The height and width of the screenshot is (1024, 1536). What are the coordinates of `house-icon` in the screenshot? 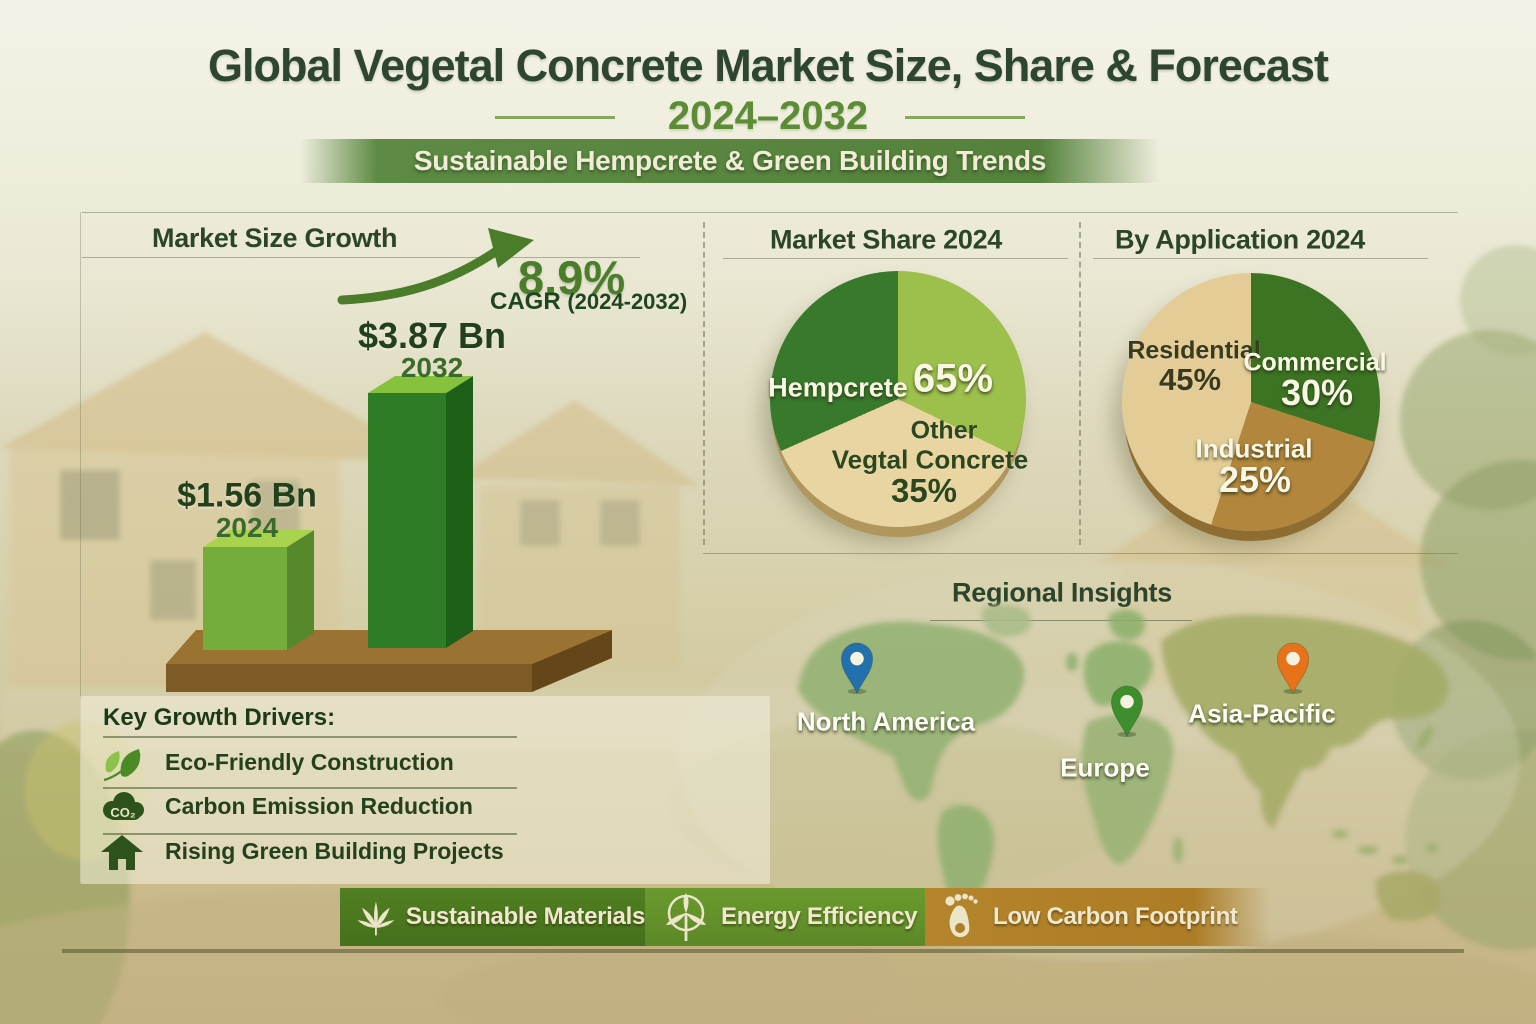 It's located at (122, 852).